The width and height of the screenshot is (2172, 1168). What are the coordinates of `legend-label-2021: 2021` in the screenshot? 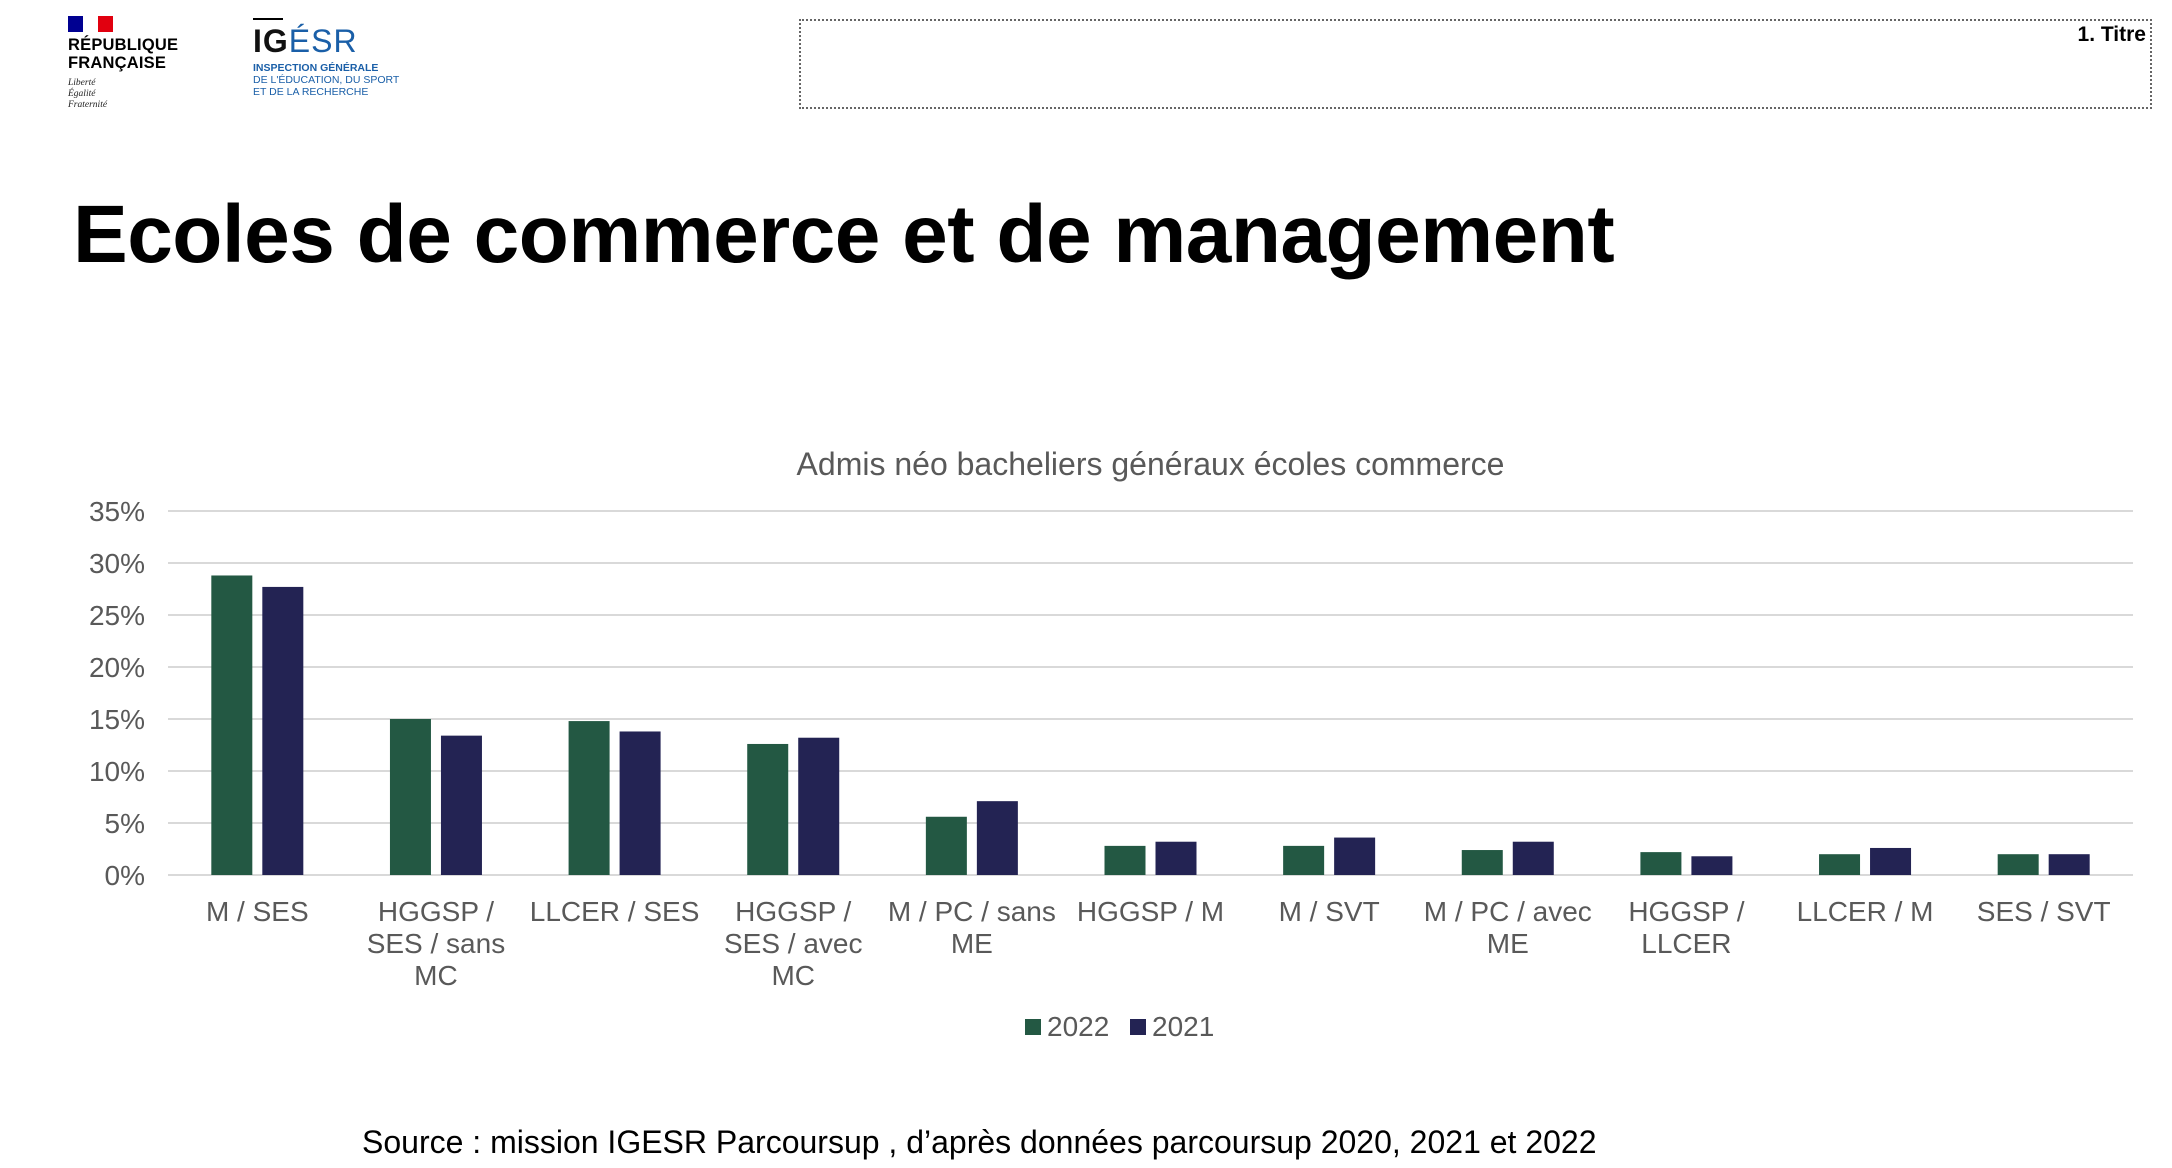 It's located at (1183, 1026).